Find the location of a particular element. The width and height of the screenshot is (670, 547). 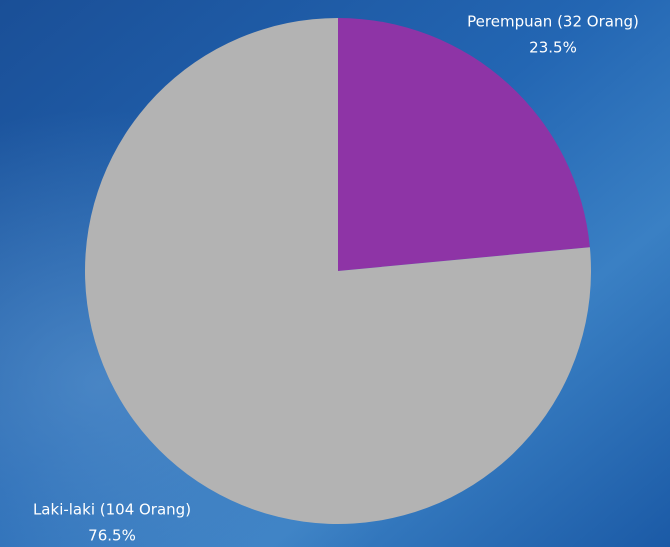

slice-value-label: 76.5% is located at coordinates (112, 536).